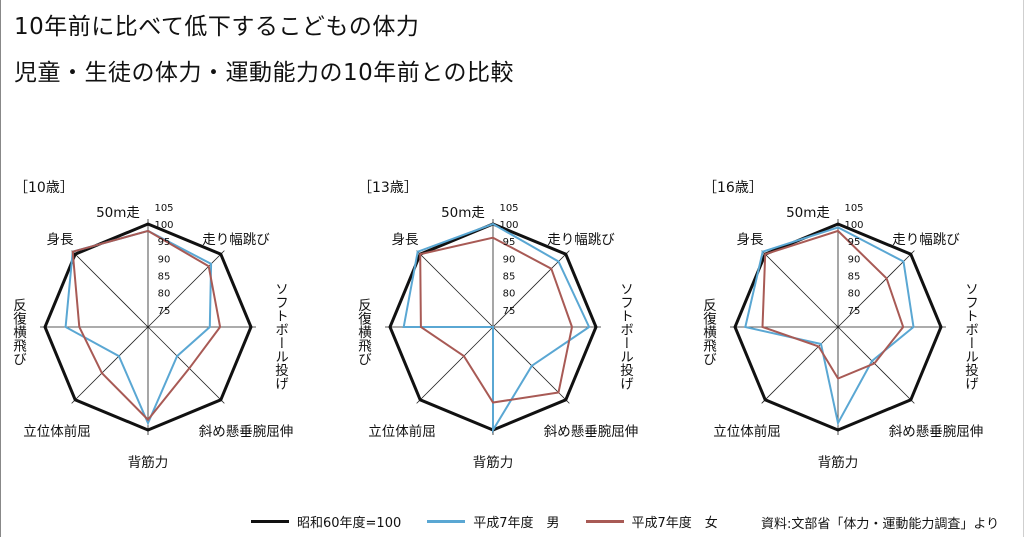 Image resolution: width=1024 pixels, height=539 pixels. I want to click on legend-item-female: 平成7年度 女, so click(651, 521).